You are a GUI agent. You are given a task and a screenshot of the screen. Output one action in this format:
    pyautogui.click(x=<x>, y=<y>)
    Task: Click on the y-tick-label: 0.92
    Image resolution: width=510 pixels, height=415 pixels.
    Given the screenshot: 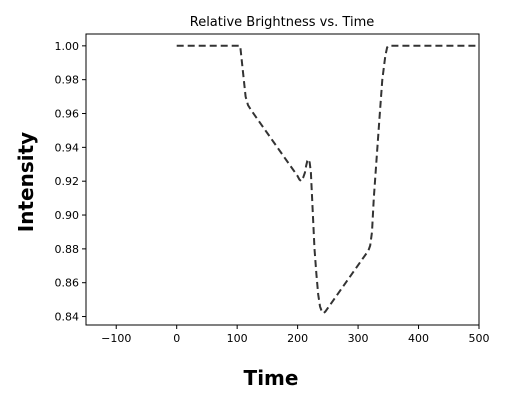 What is the action you would take?
    pyautogui.click(x=67, y=181)
    